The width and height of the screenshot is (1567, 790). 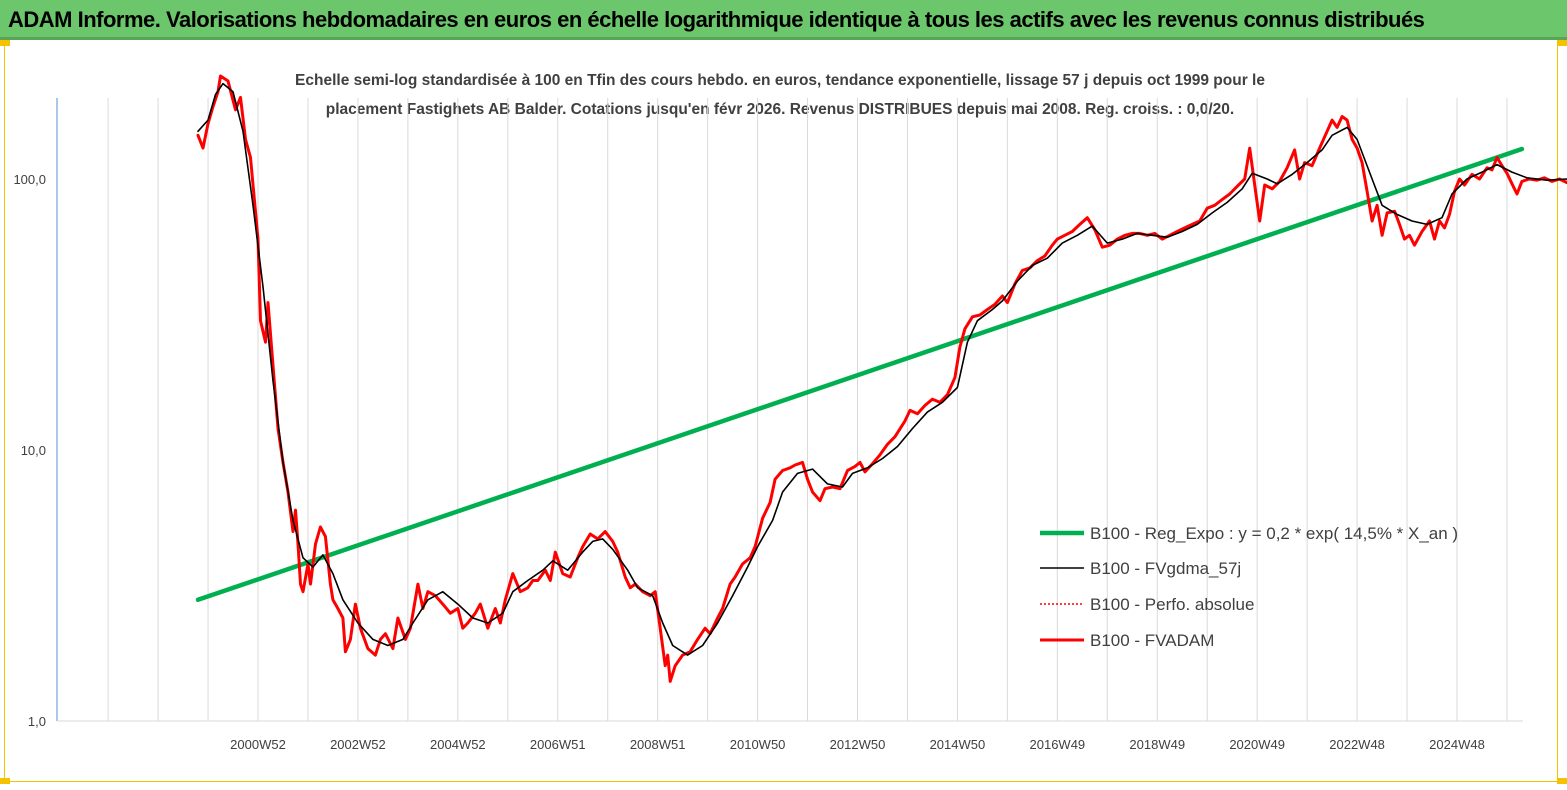 What do you see at coordinates (1357, 744) in the screenshot?
I see `x-tick-label: 2022W48` at bounding box center [1357, 744].